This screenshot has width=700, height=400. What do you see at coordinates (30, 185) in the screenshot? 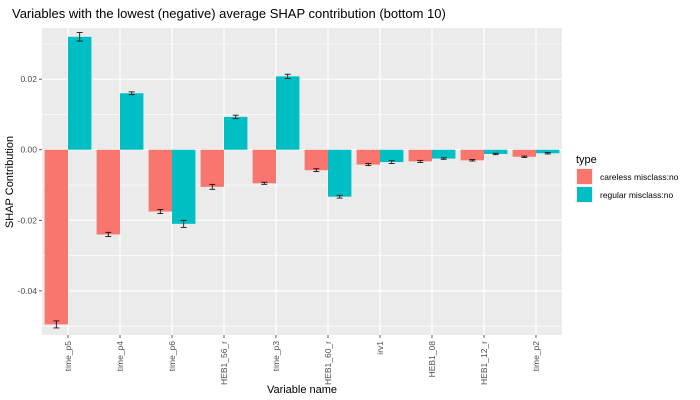
I see `y-axis: -0.04 -0.02 0.00 0.02` at bounding box center [30, 185].